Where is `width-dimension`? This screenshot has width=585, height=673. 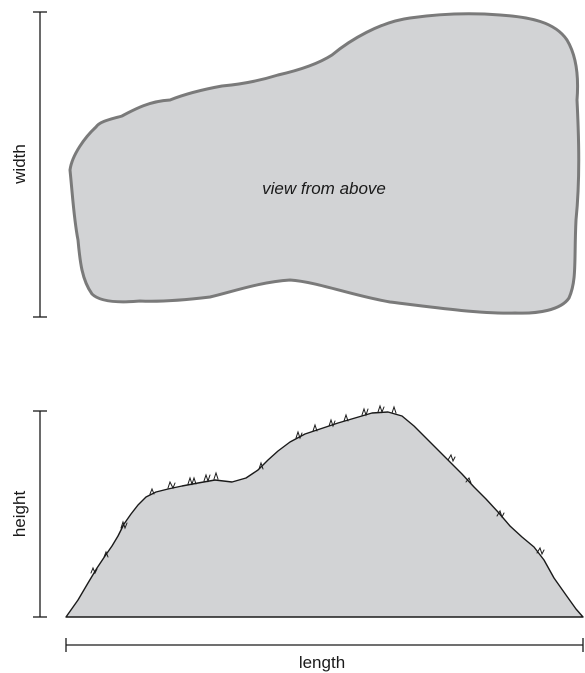 width-dimension is located at coordinates (40, 164).